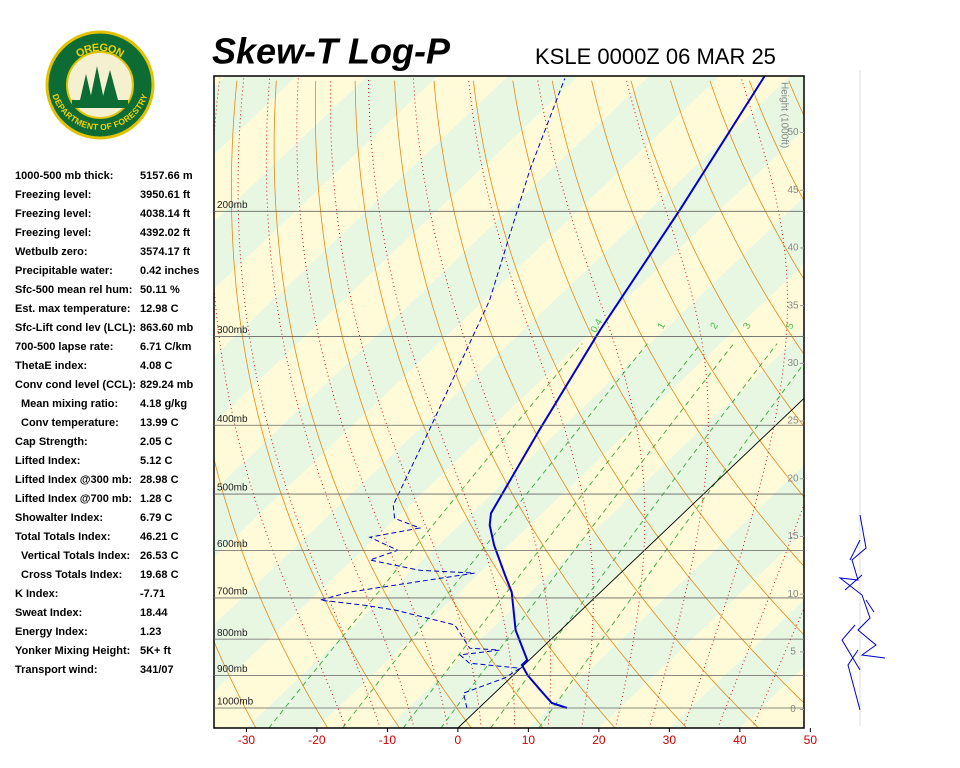 Image resolution: width=960 pixels, height=768 pixels. What do you see at coordinates (36, 594) in the screenshot?
I see `index-label: K Index:` at bounding box center [36, 594].